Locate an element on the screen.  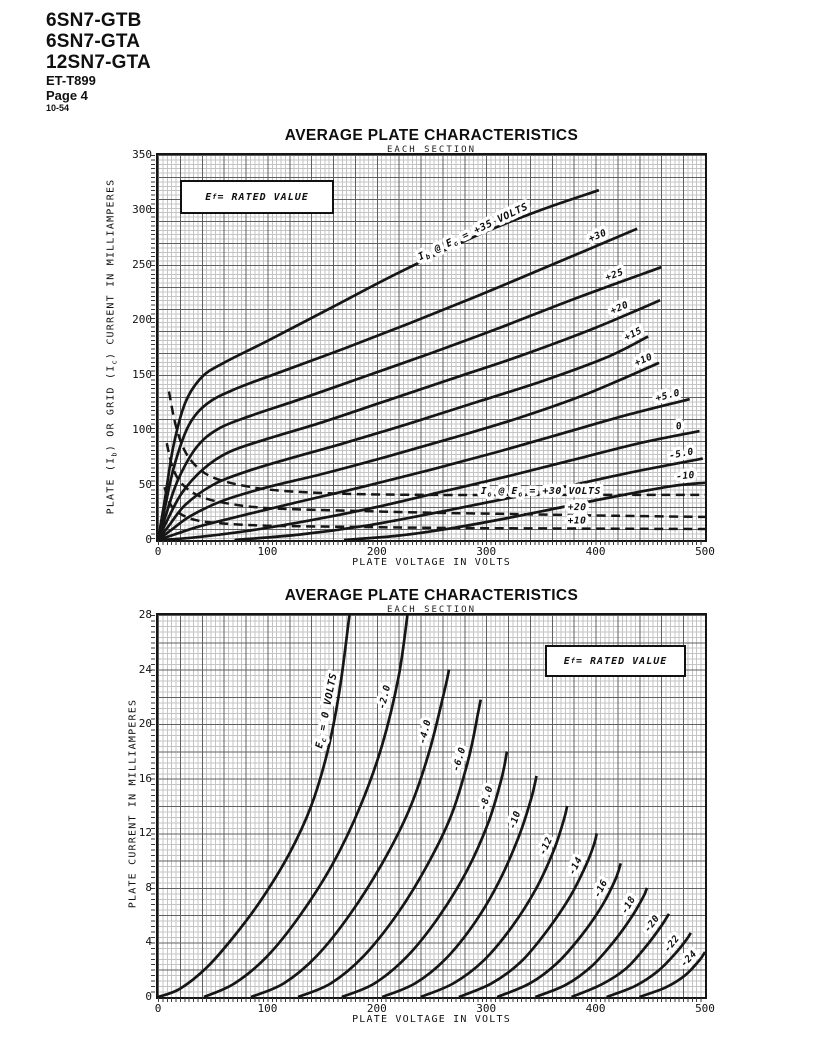
curve-label-ib-ec-minus10: -10 is located at coordinates (686, 476).